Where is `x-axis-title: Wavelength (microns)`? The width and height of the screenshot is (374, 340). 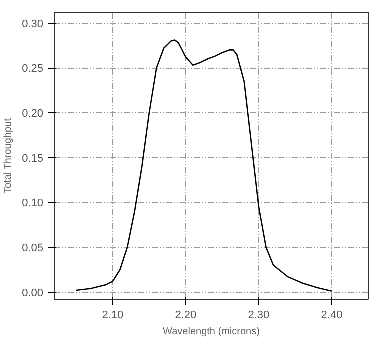 x-axis-title: Wavelength (microns) is located at coordinates (211, 332).